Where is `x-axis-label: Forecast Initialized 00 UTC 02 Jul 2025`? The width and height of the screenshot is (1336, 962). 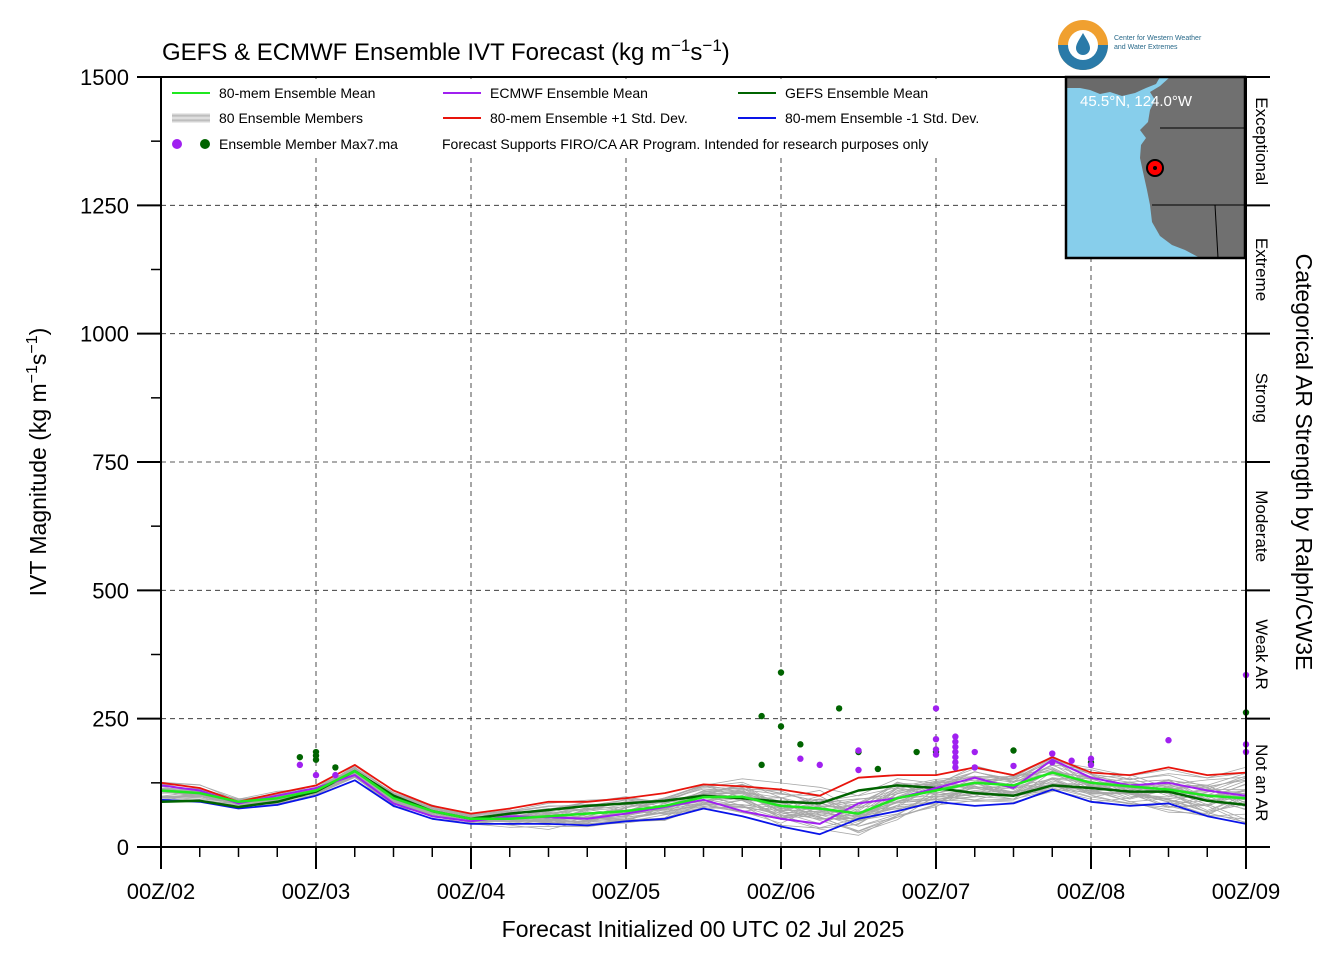 x-axis-label: Forecast Initialized 00 UTC 02 Jul 2025 is located at coordinates (703, 929).